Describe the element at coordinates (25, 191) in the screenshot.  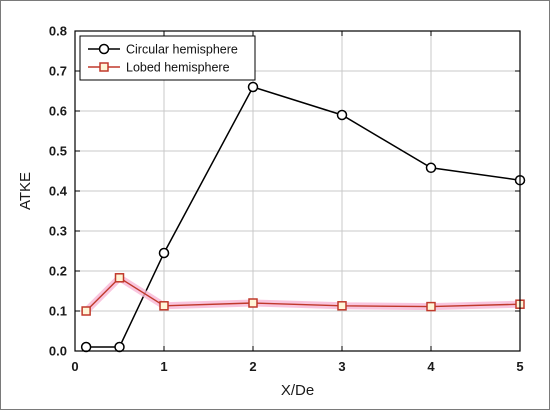
I see `y-axis-label: ATKE` at that location.